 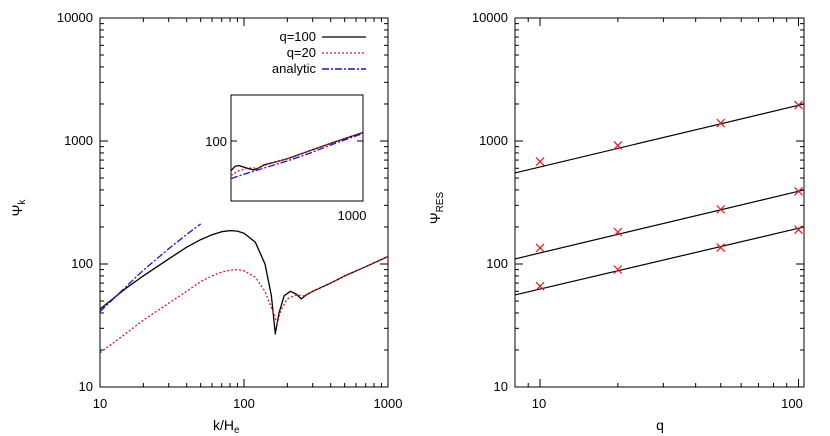 What do you see at coordinates (75, 17) in the screenshot?
I see `left-y-tick-label: 10000` at bounding box center [75, 17].